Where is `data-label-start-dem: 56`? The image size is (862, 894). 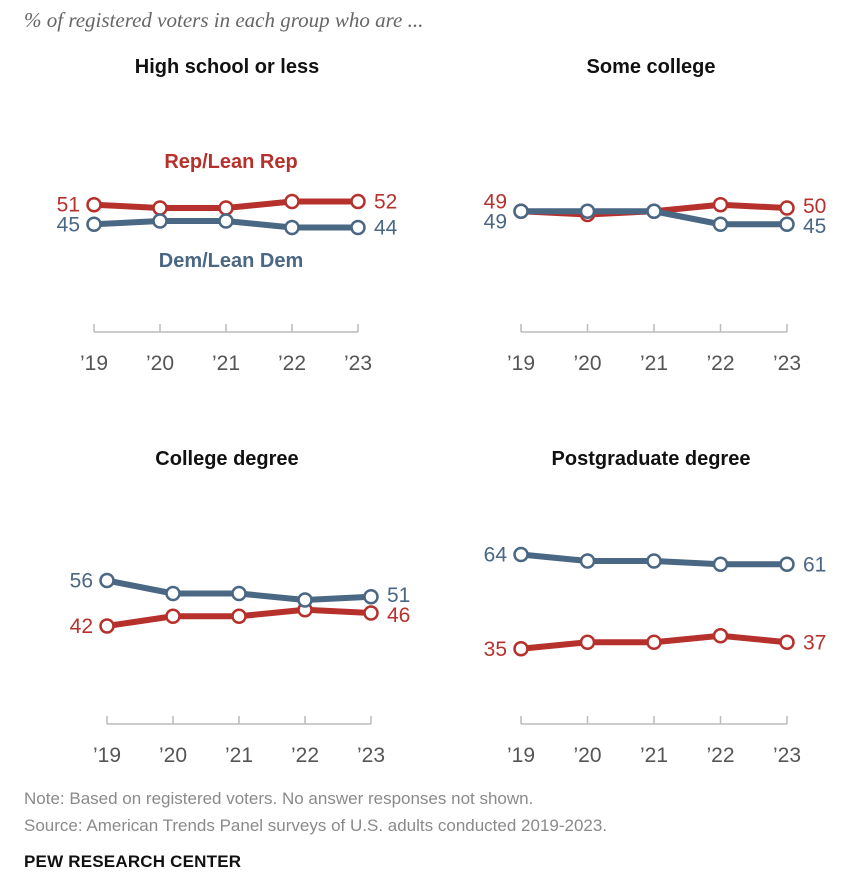
data-label-start-dem: 56 is located at coordinates (81, 581).